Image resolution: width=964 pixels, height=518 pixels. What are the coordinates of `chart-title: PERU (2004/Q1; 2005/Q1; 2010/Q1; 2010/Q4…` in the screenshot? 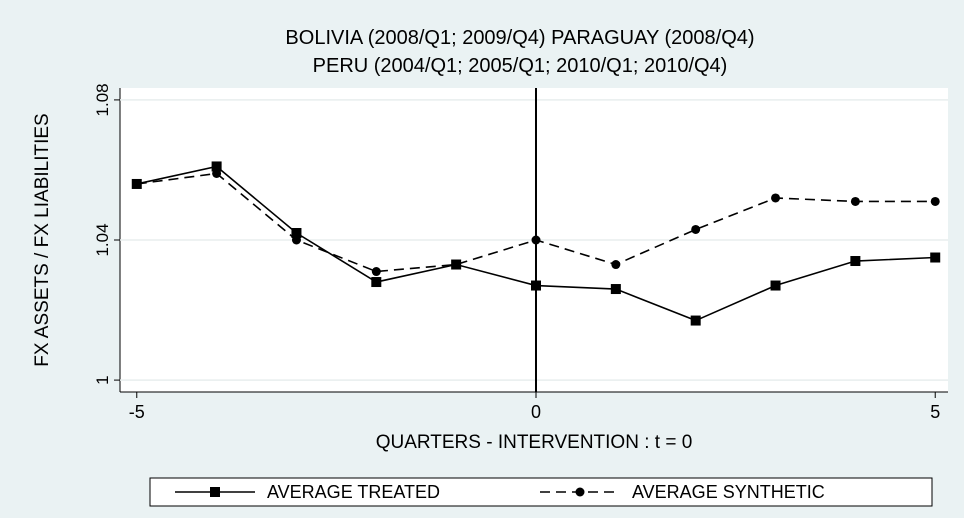 It's located at (520, 66).